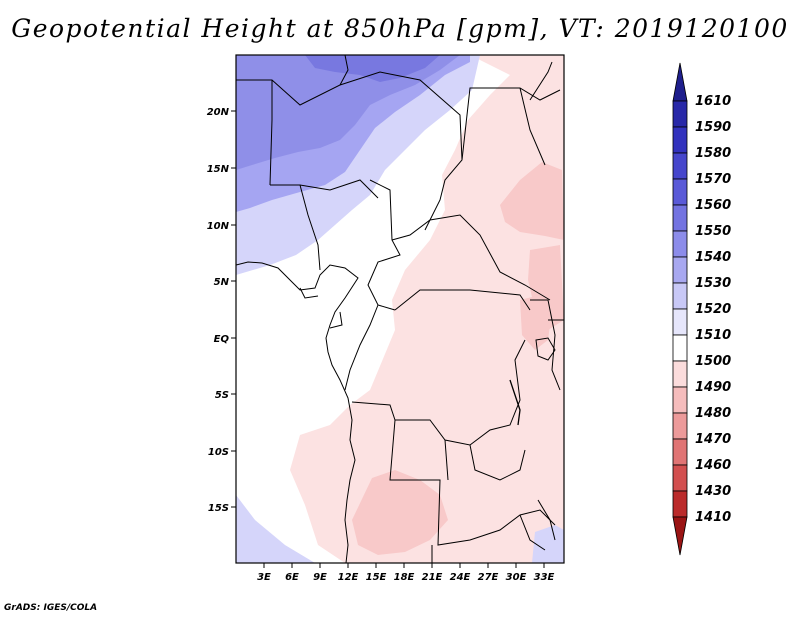 The width and height of the screenshot is (800, 618). I want to click on lat-label-15s: 15S, so click(218, 508).